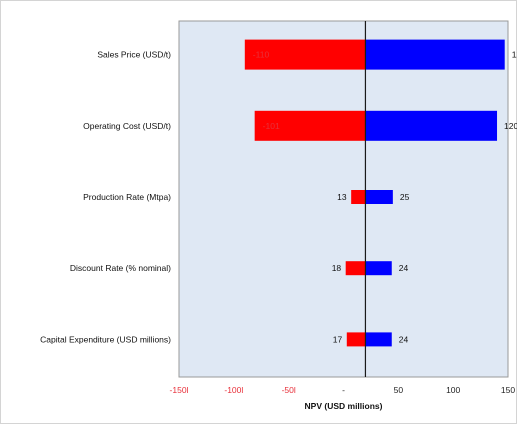 The height and width of the screenshot is (425, 517). What do you see at coordinates (510, 126) in the screenshot?
I see `high-value-label: 120` at bounding box center [510, 126].